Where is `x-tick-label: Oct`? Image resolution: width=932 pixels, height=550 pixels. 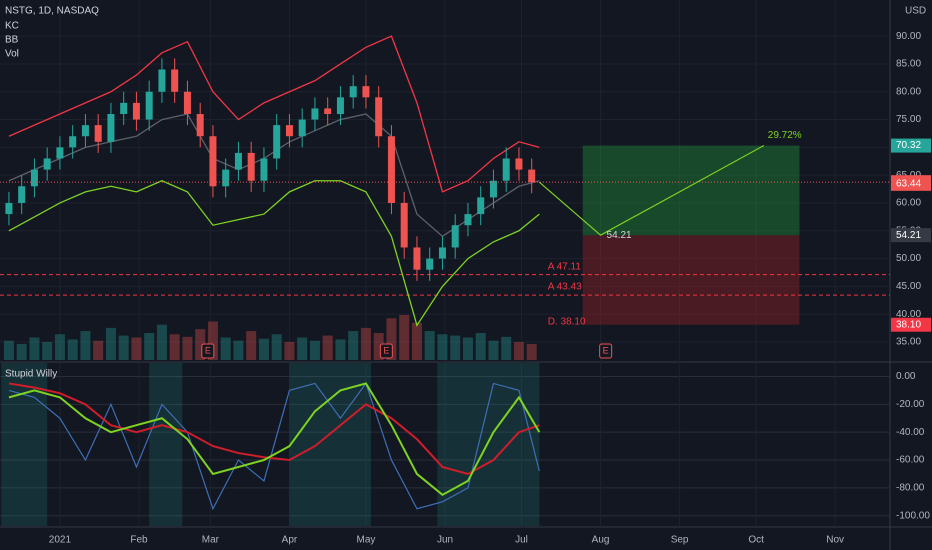
x-tick-label: Oct is located at coordinates (756, 540).